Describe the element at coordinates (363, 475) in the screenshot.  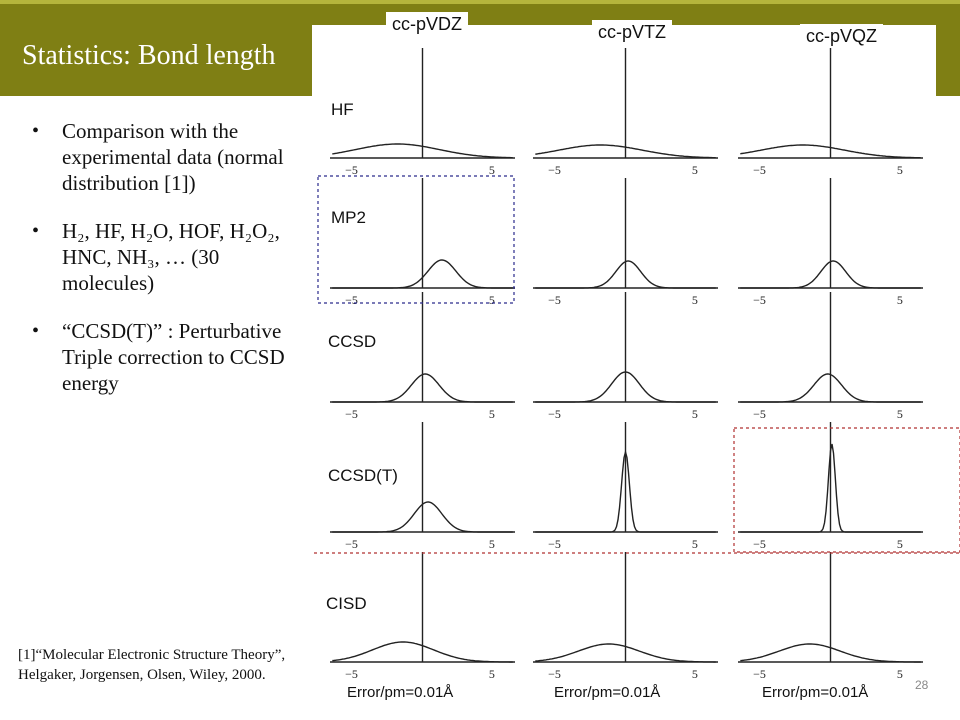
I see `row-label-ccsdt: CCSD(T)` at that location.